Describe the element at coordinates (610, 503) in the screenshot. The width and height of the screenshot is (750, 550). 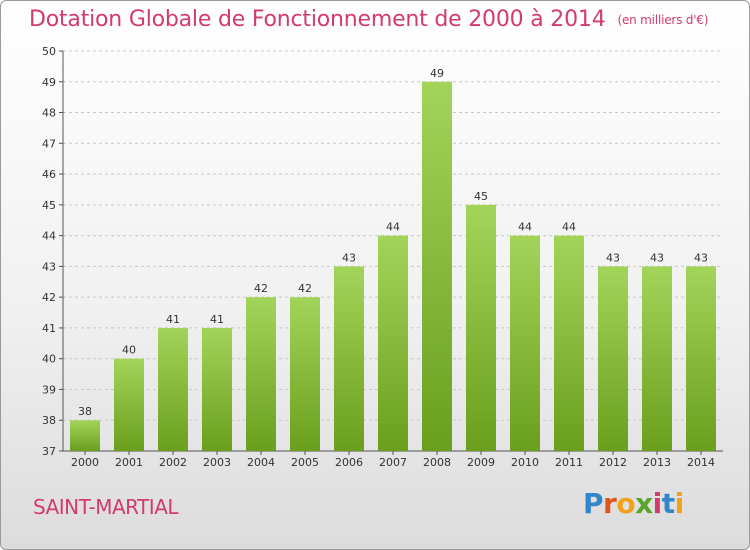
I see `logo-letter: r` at that location.